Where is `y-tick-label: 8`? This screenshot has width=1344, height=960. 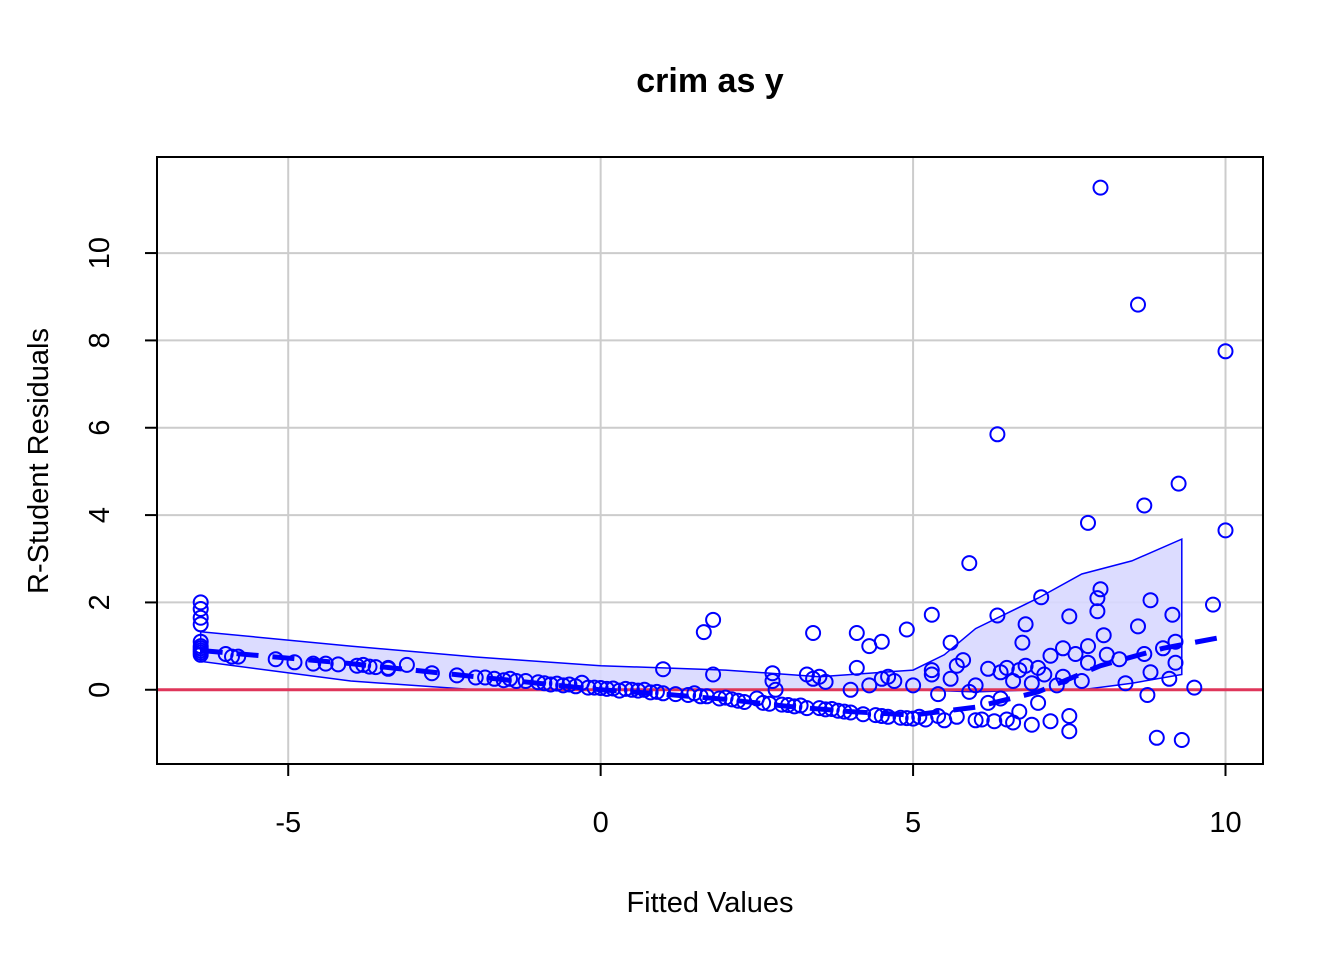 y-tick-label: 8 is located at coordinates (100, 340).